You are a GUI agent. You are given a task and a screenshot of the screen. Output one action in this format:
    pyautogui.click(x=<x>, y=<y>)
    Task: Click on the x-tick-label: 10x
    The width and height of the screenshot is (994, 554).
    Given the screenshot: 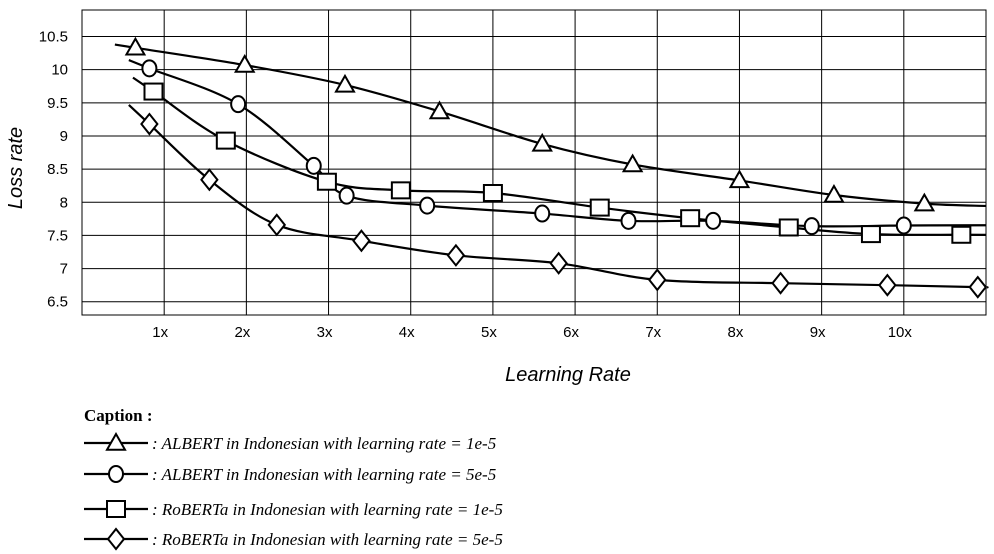 What is the action you would take?
    pyautogui.click(x=900, y=332)
    